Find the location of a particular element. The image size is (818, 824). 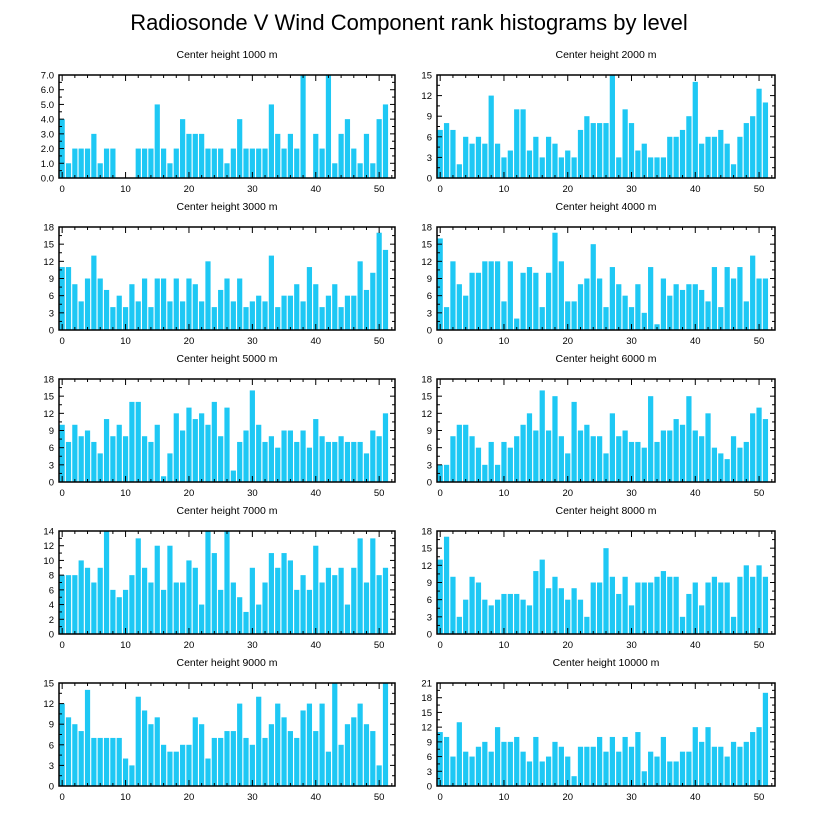

y-tick-label: 10 is located at coordinates (48, 561).